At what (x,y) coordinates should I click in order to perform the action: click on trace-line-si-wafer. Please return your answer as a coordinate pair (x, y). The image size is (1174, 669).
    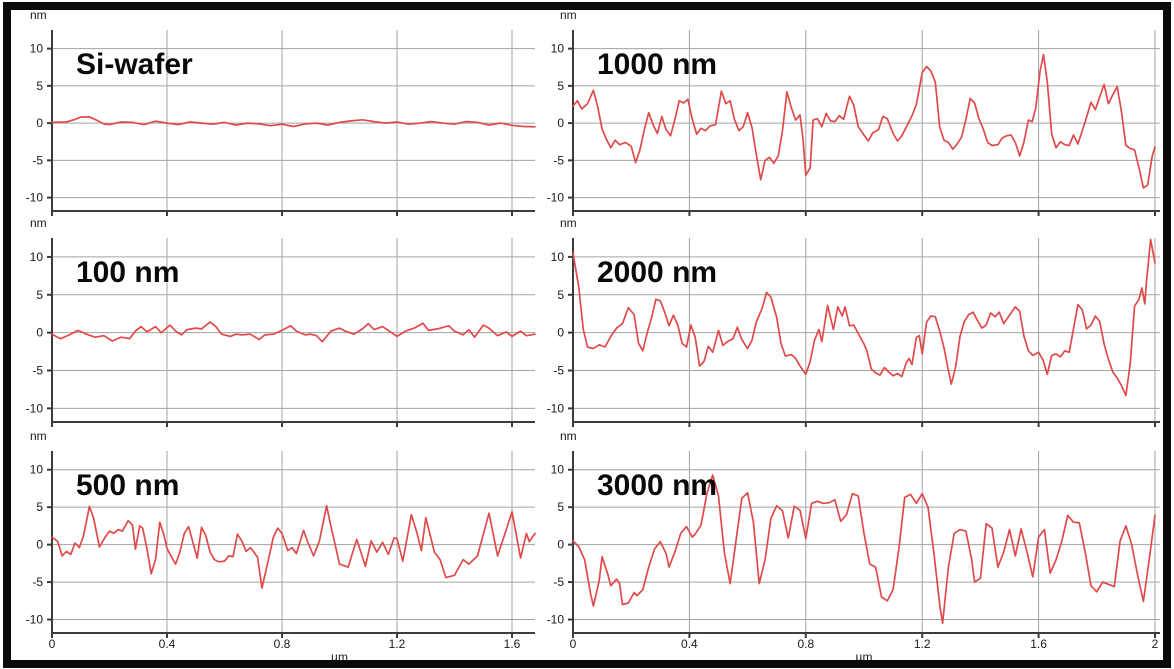
    Looking at the image, I should click on (293, 121).